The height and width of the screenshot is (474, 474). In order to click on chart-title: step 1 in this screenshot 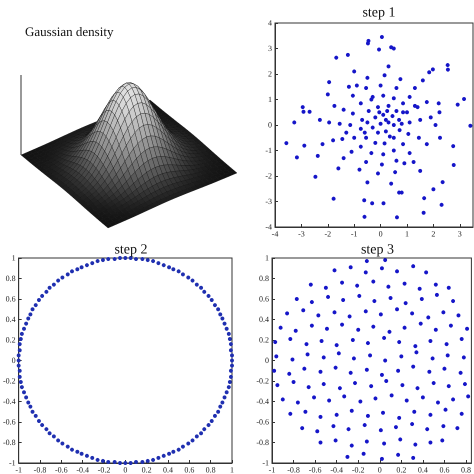, I will do `click(379, 13)`.